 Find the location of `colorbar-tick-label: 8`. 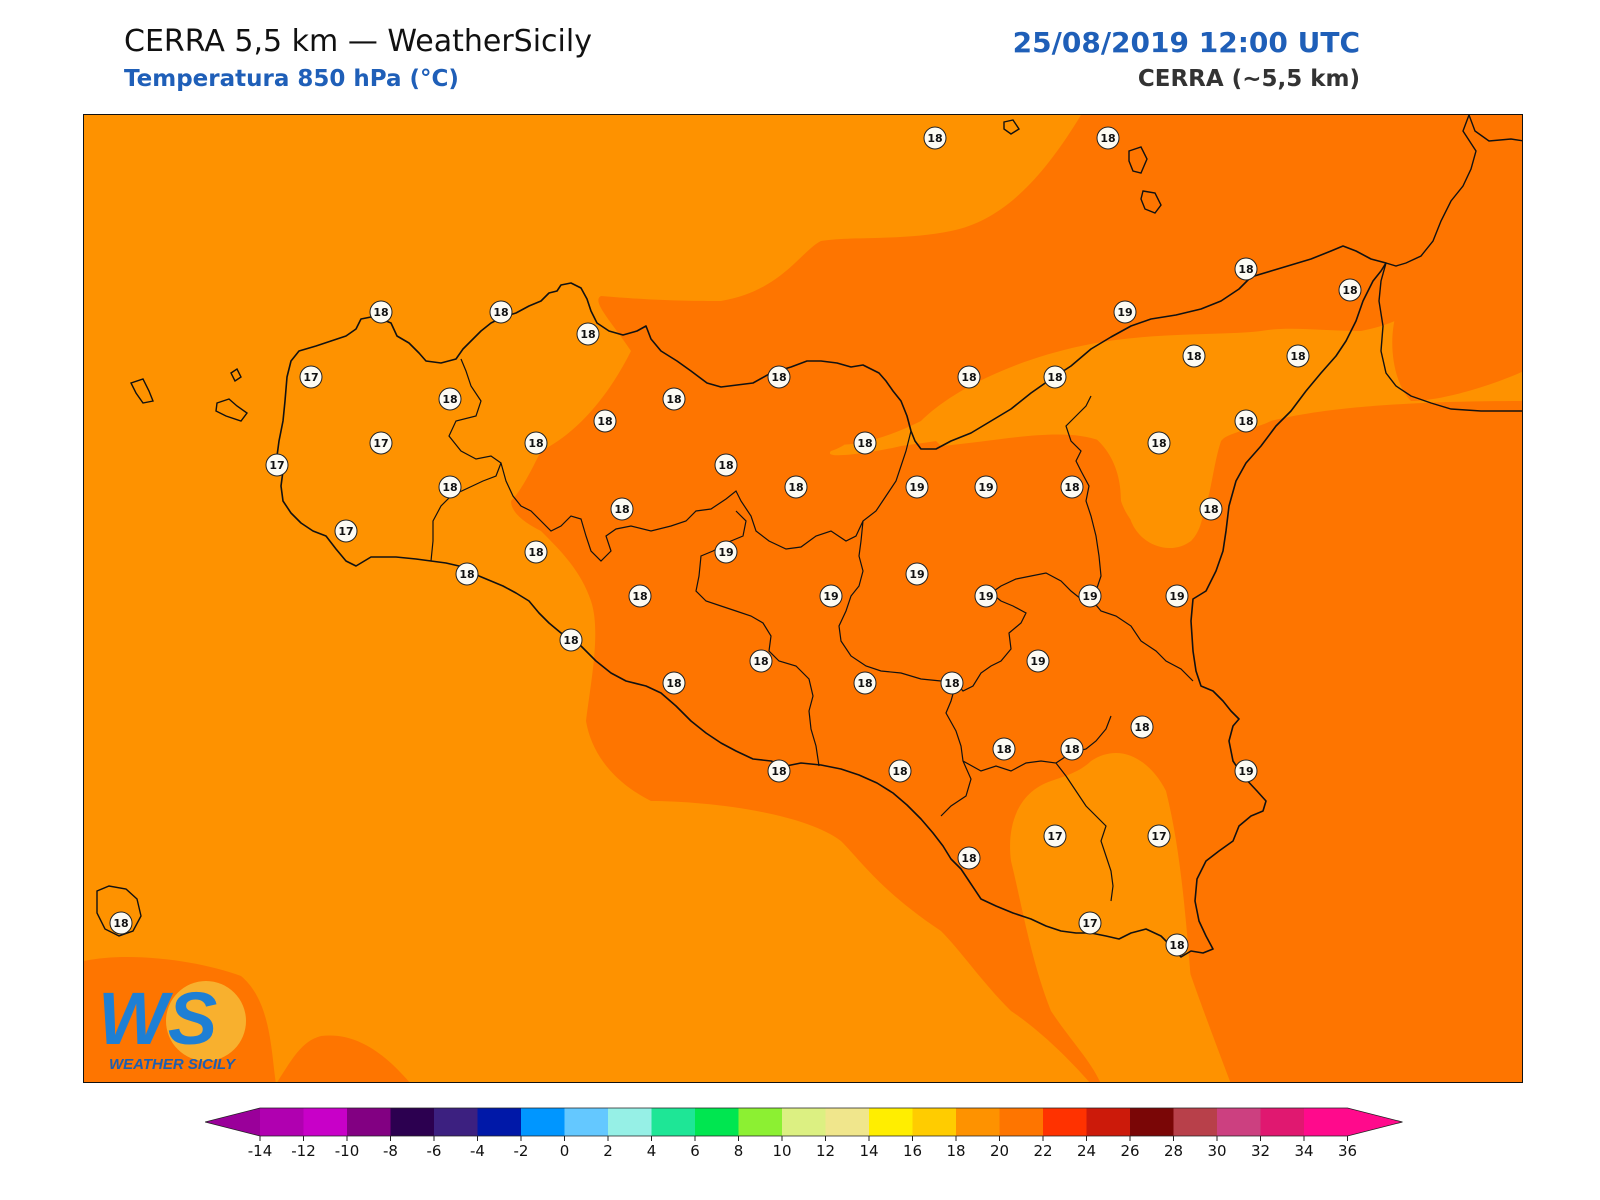

colorbar-tick-label: 8 is located at coordinates (739, 1151).